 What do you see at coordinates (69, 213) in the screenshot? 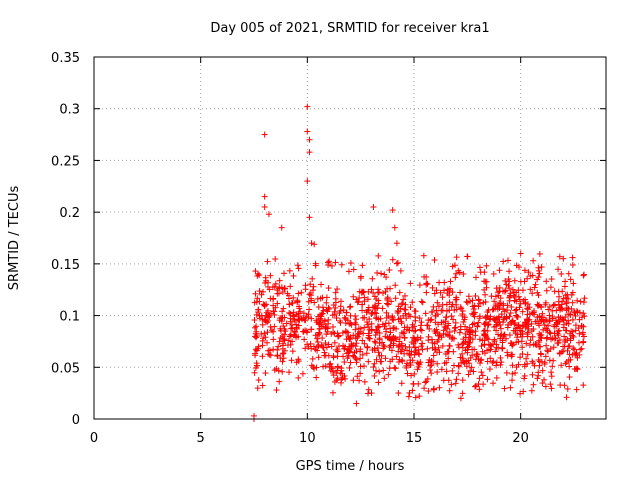
I see `y-tick-label: 0.2` at bounding box center [69, 213].